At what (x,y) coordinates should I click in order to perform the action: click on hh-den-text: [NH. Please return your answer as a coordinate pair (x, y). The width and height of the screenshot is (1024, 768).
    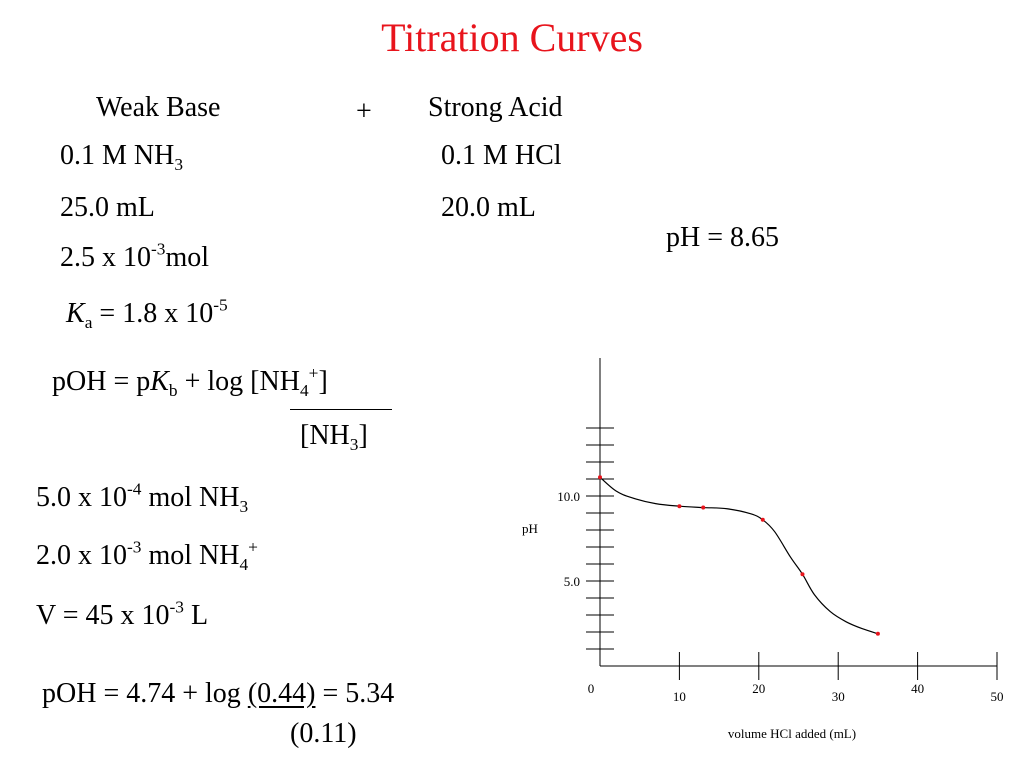
    Looking at the image, I should click on (325, 435).